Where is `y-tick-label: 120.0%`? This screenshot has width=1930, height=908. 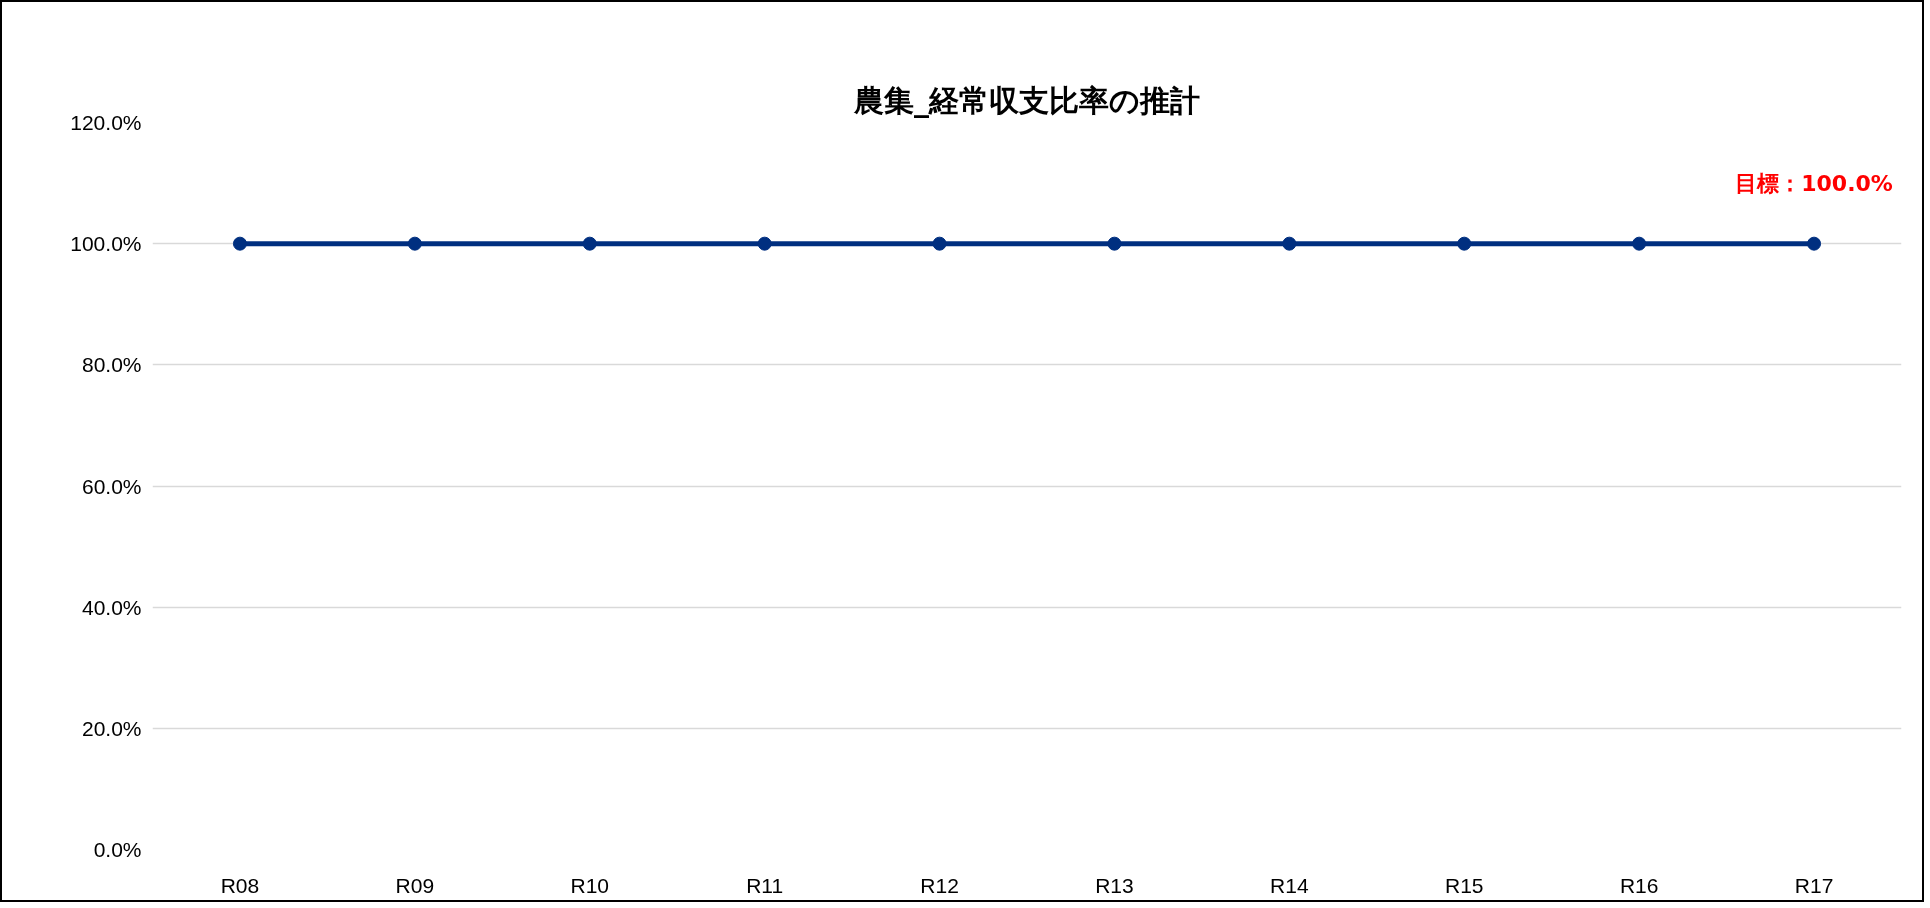
y-tick-label: 120.0% is located at coordinates (106, 122).